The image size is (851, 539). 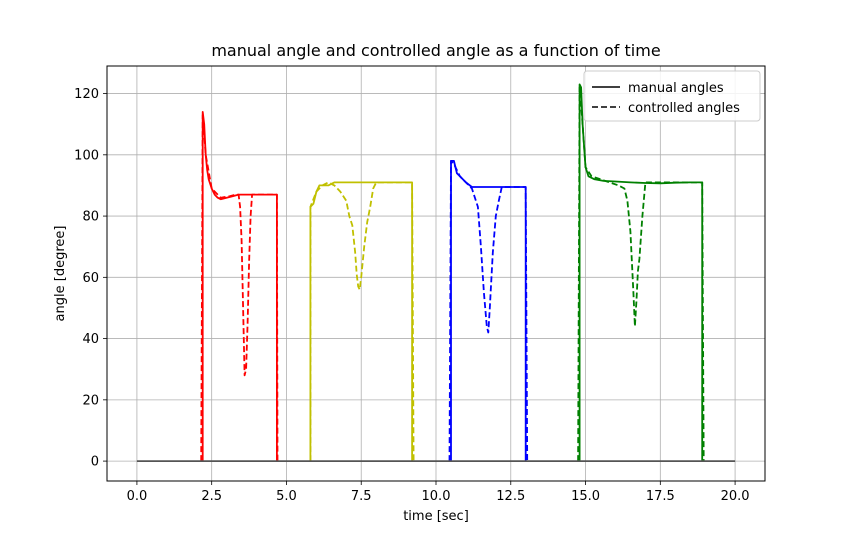 What do you see at coordinates (676, 88) in the screenshot?
I see `legend-label-manual: manual angles` at bounding box center [676, 88].